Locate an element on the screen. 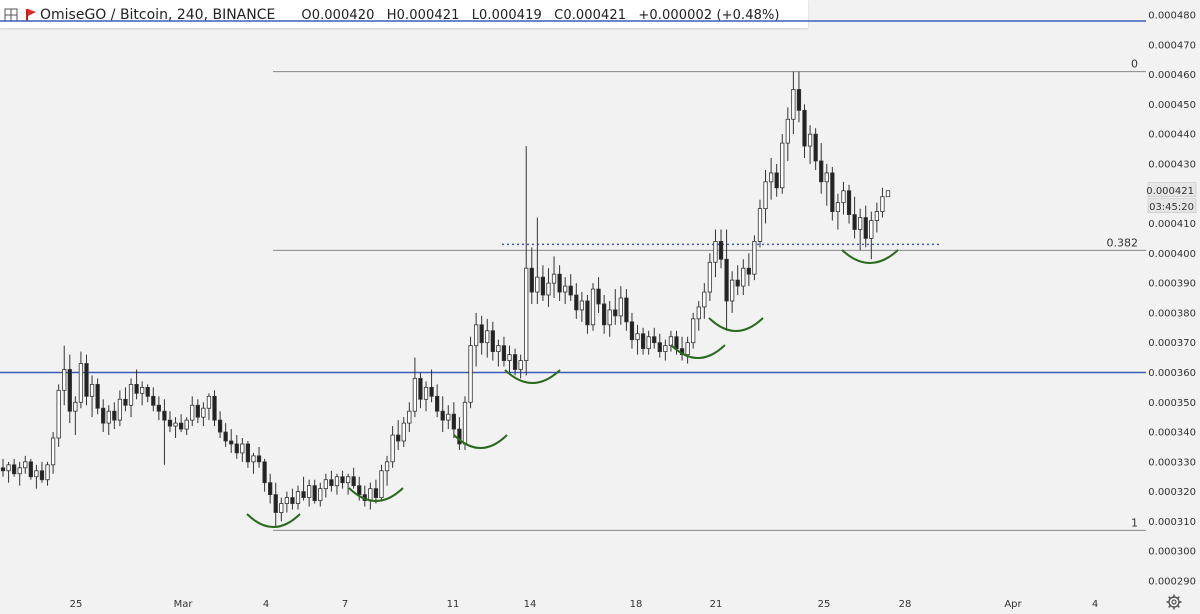 This screenshot has width=1200, height=614. time-axis is located at coordinates (600, 603).